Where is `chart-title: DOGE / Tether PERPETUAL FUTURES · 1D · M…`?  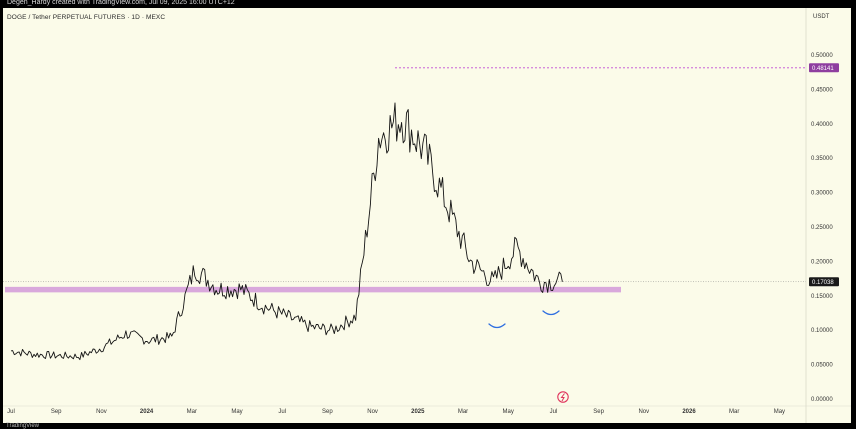
chart-title: DOGE / Tether PERPETUAL FUTURES · 1D · M… is located at coordinates (86, 17).